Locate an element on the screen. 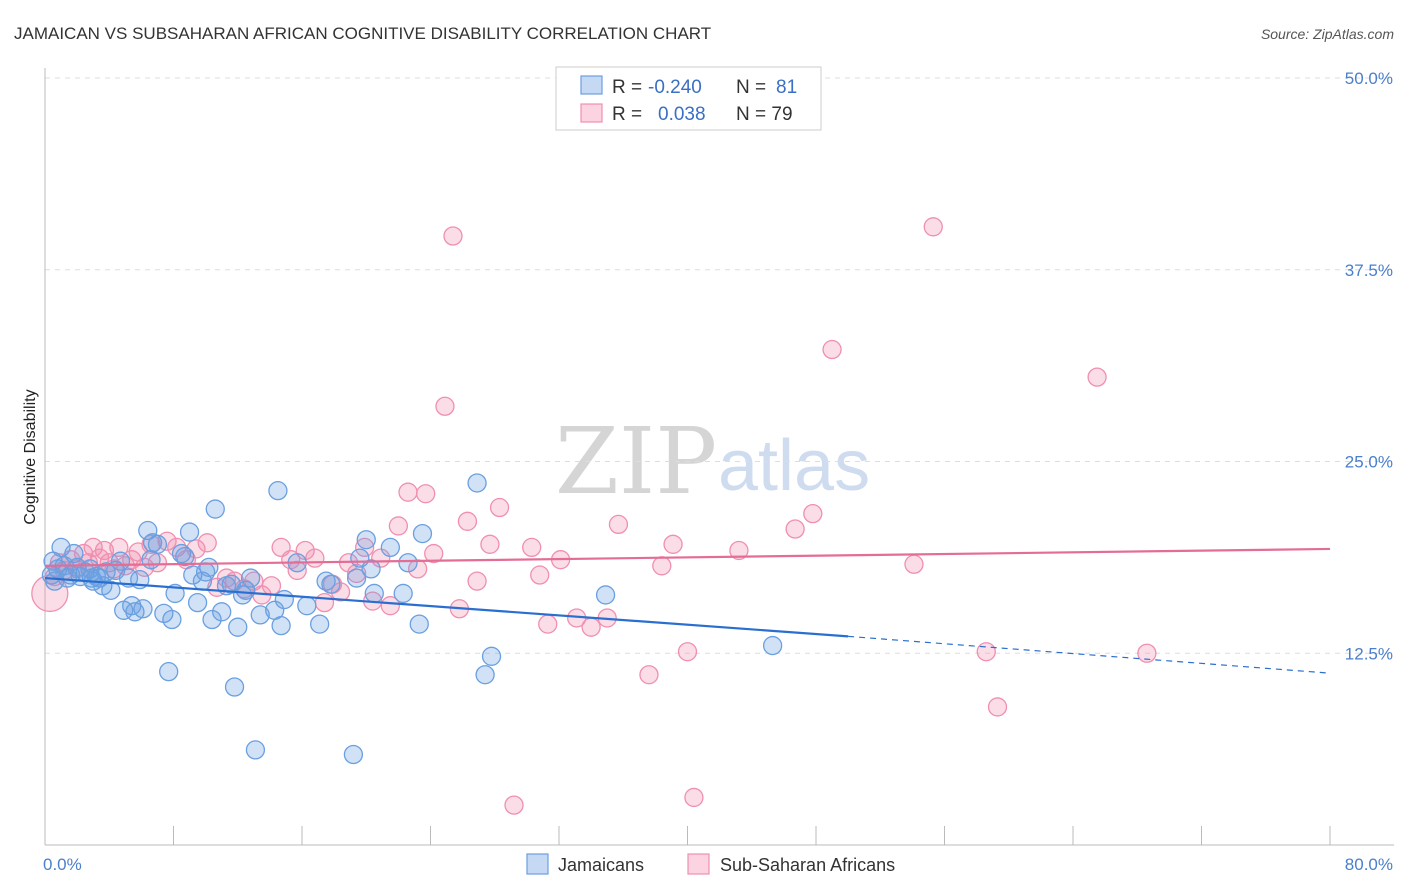  legend-swatch-sub-saharan is located at coordinates (591, 113).